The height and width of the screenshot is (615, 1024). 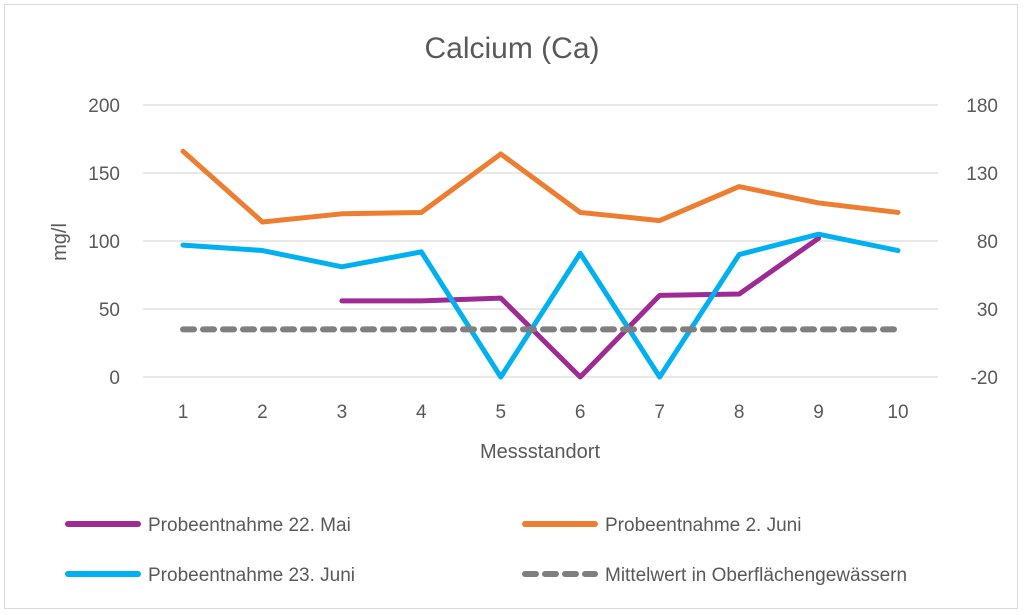 I want to click on x-tick-label: 7, so click(x=659, y=412).